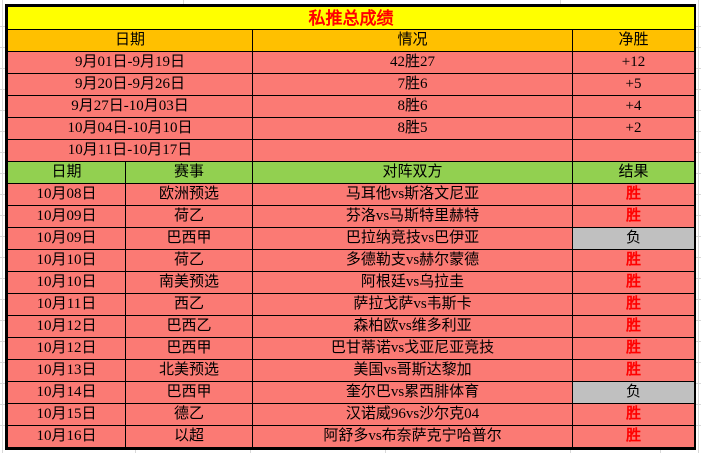  I want to click on summary-header-date: 日期, so click(130, 40).